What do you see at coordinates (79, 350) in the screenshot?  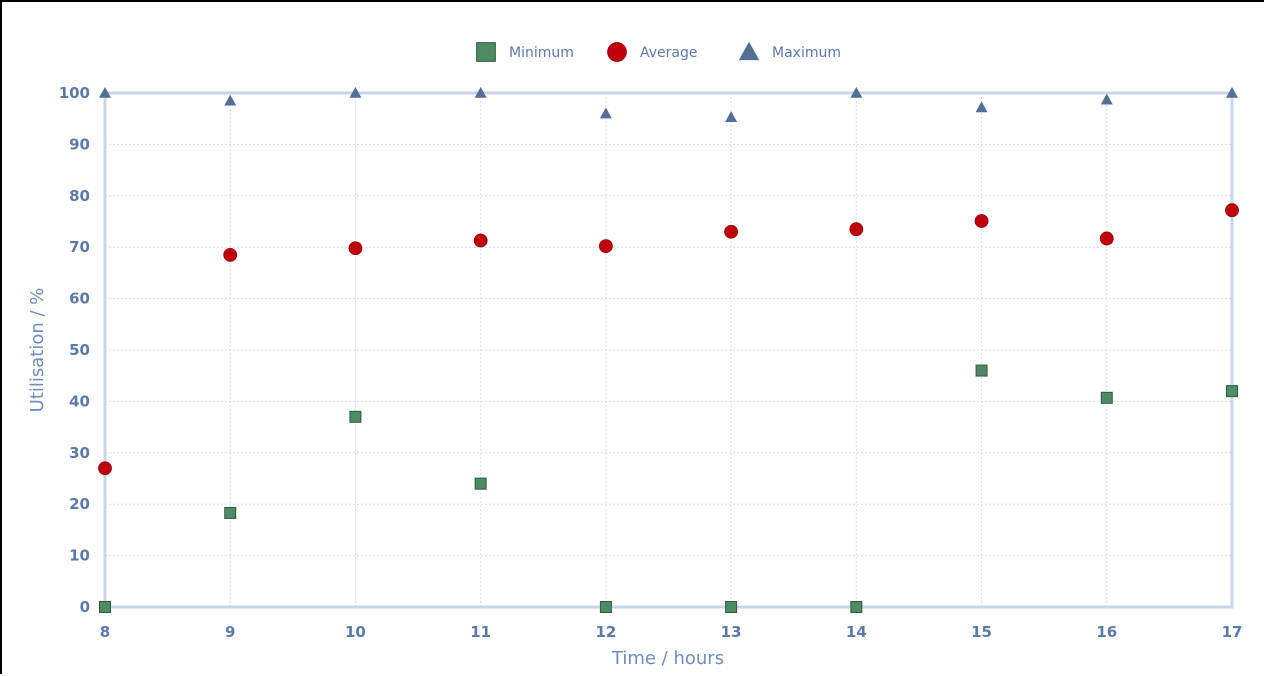 I see `y-tick-label: 50` at bounding box center [79, 350].